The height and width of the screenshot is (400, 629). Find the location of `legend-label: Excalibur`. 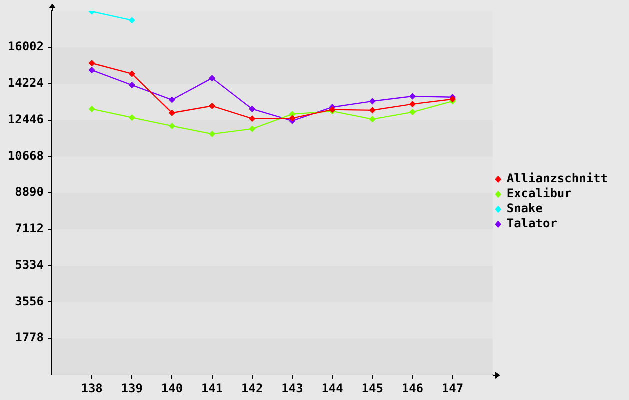

legend-label: Excalibur is located at coordinates (539, 193).